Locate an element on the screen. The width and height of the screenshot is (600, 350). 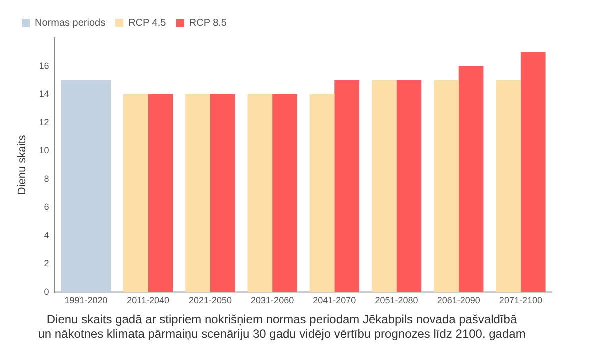
legend-label: Normas periods is located at coordinates (70, 23).